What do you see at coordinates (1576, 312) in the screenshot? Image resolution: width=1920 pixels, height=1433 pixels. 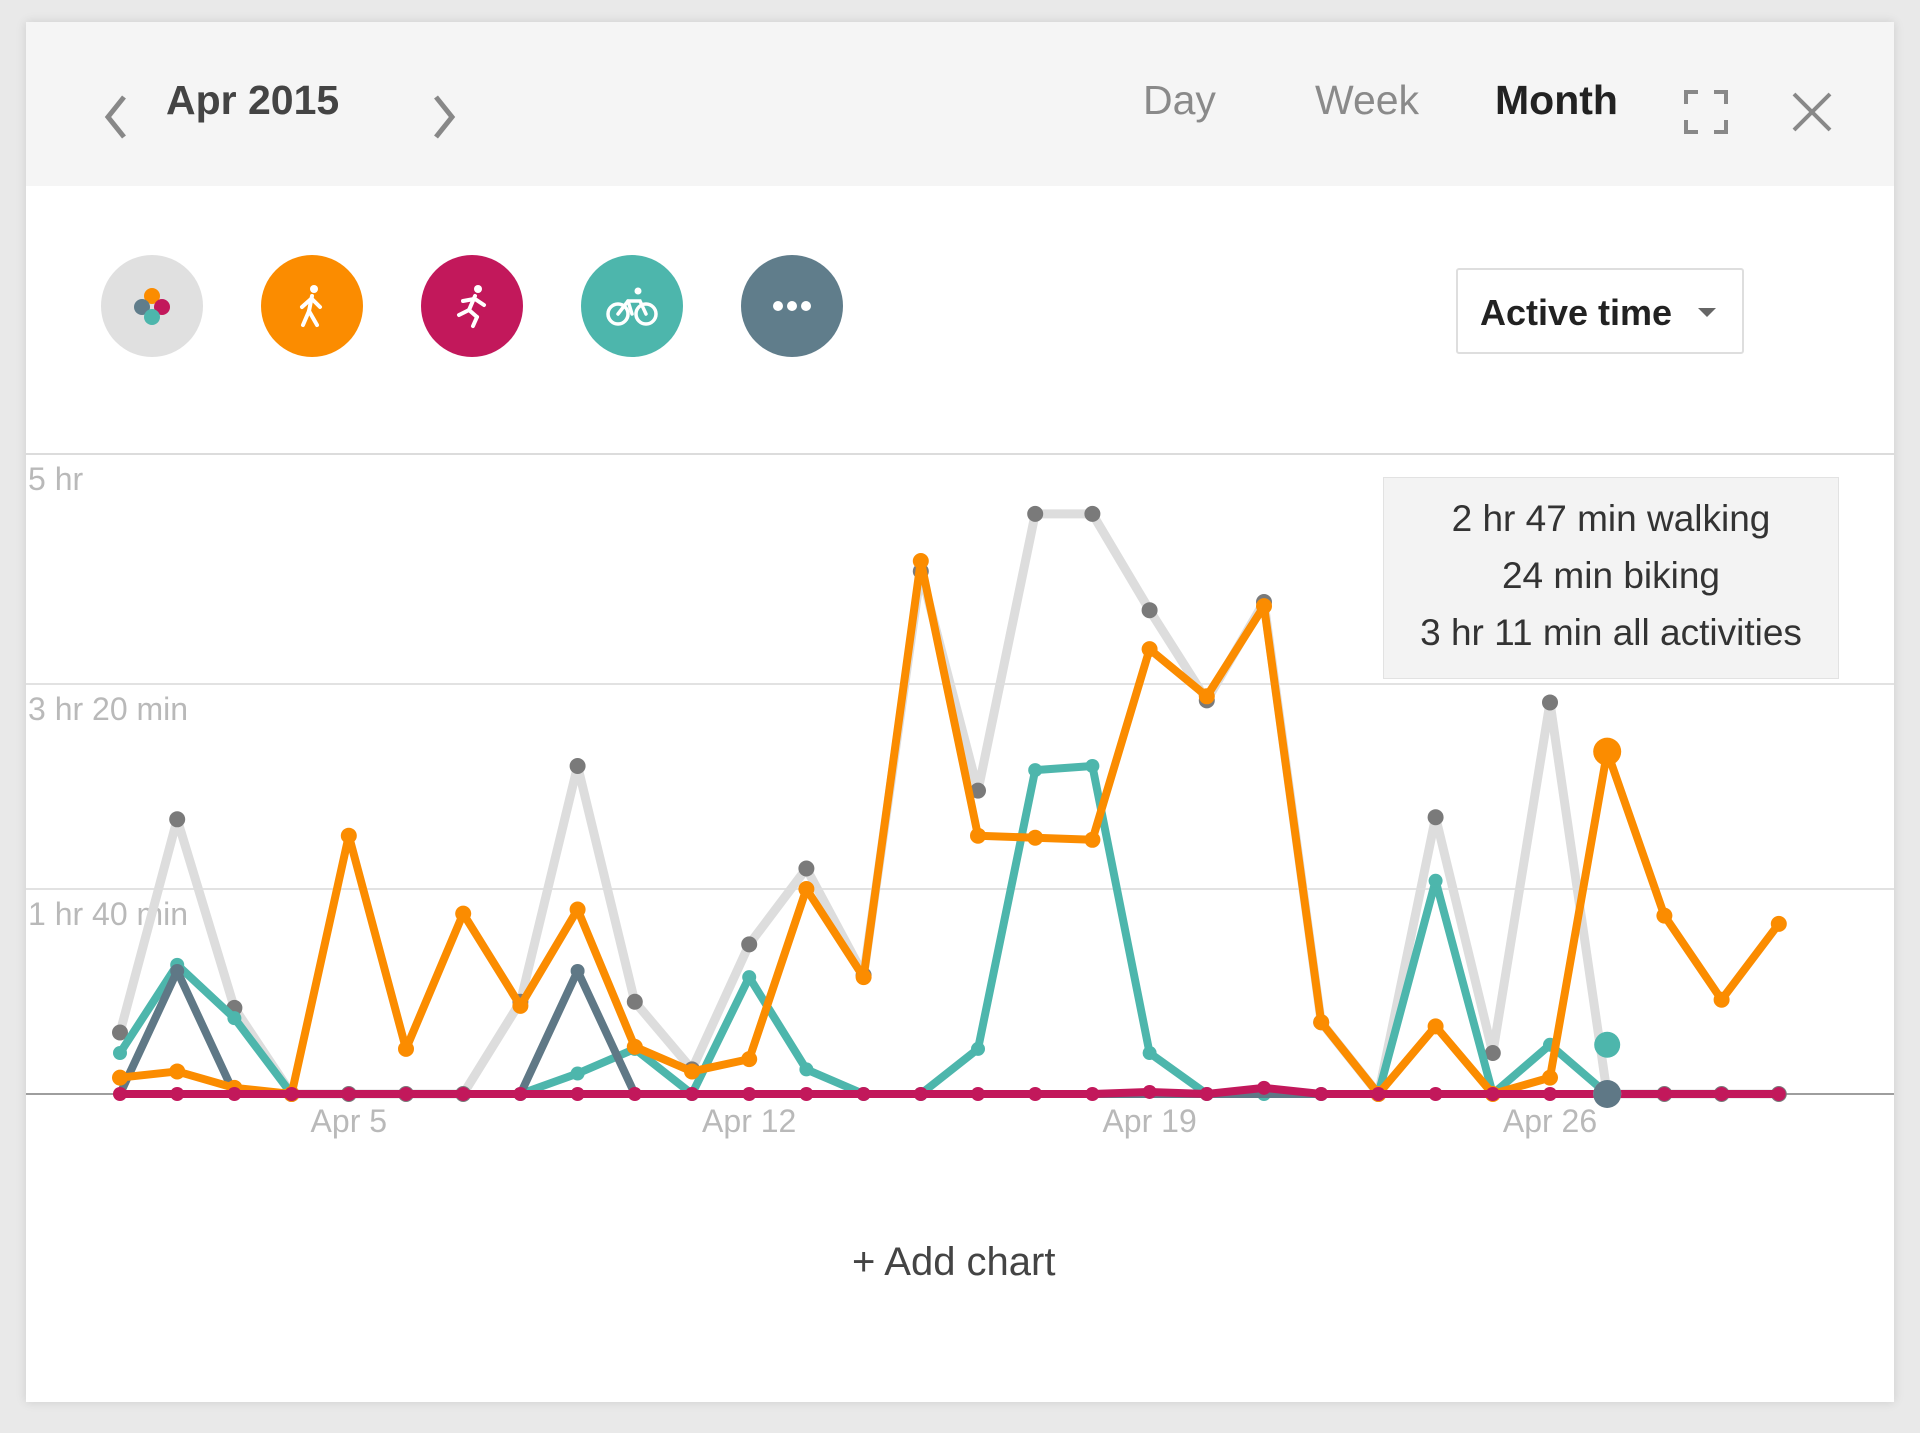 I see `metric-select-value: Active time` at bounding box center [1576, 312].